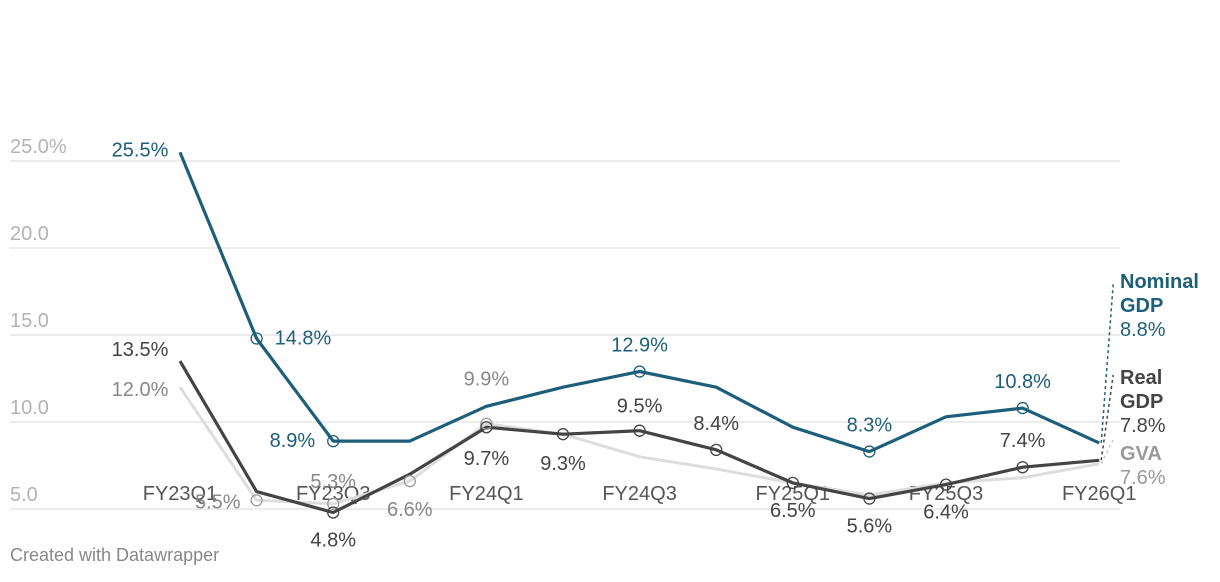 The image size is (1220, 582). What do you see at coordinates (1159, 282) in the screenshot?
I see `series-name-label: Nominal` at bounding box center [1159, 282].